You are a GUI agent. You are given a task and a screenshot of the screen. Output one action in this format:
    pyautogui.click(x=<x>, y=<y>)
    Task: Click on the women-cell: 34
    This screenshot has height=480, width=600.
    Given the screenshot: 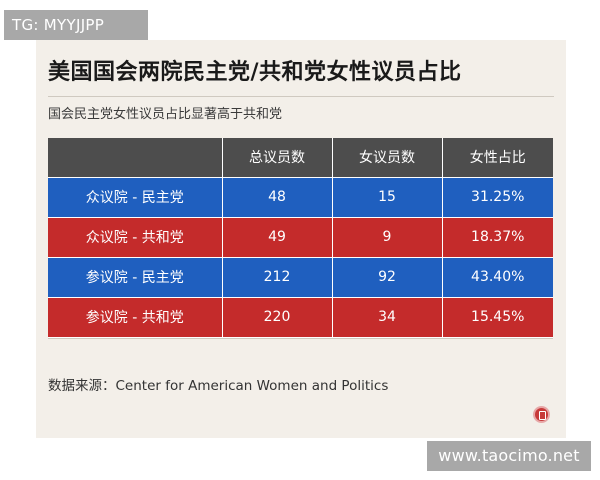 What is the action you would take?
    pyautogui.click(x=387, y=317)
    